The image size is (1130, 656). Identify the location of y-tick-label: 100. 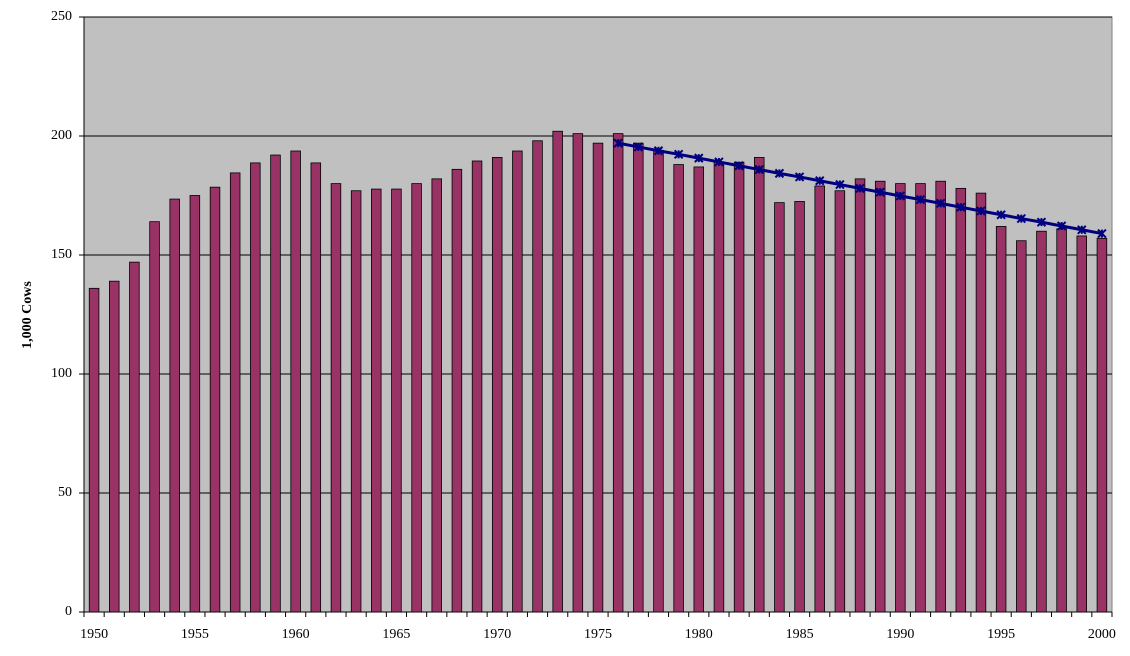
(61, 373).